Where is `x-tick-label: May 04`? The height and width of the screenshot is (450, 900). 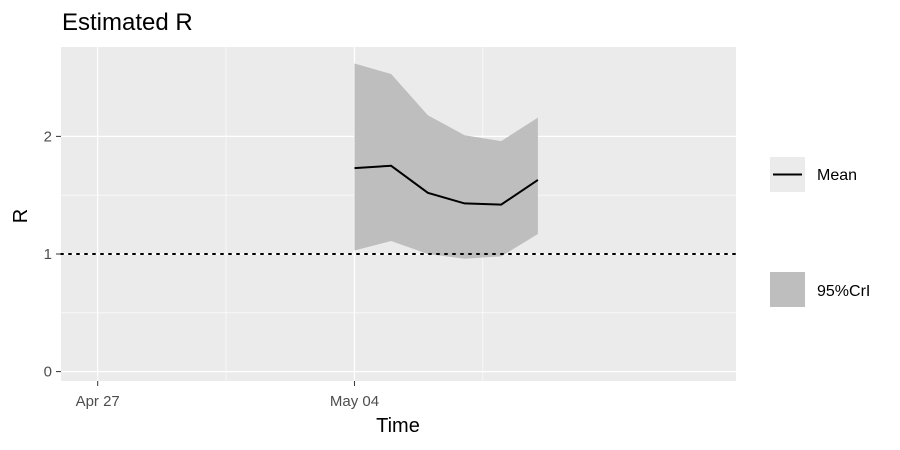
x-tick-label: May 04 is located at coordinates (354, 401).